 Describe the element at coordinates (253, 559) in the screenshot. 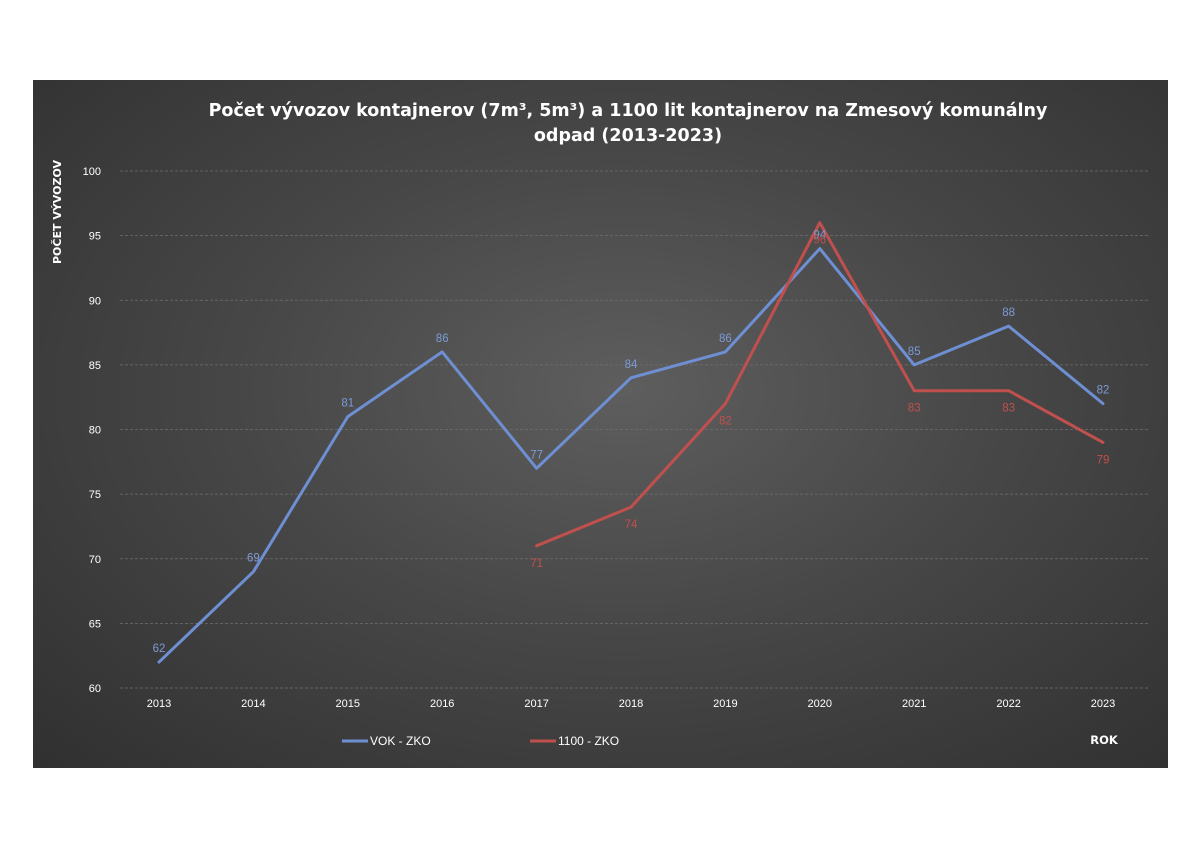

I see `data-label: 69` at that location.